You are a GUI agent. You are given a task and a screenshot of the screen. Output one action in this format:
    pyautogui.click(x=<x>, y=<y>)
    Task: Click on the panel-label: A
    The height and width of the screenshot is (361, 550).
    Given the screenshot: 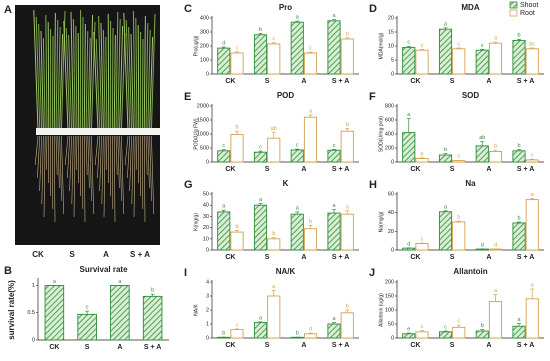 What is the action you would take?
    pyautogui.click(x=8, y=10)
    